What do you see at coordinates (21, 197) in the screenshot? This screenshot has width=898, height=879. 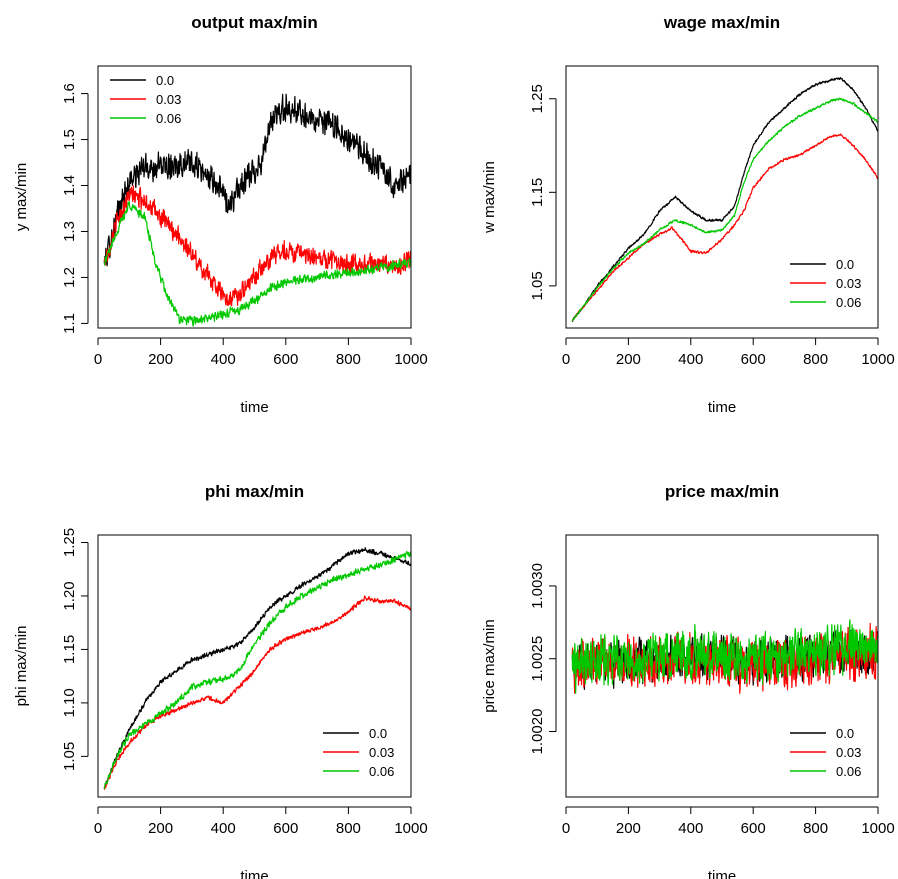 I see `y-axis-label: y max/min` at bounding box center [21, 197].